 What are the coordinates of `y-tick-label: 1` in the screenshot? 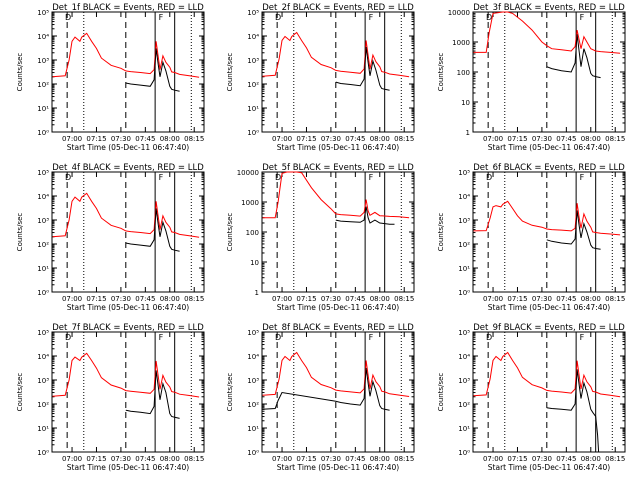 It's located at (468, 133).